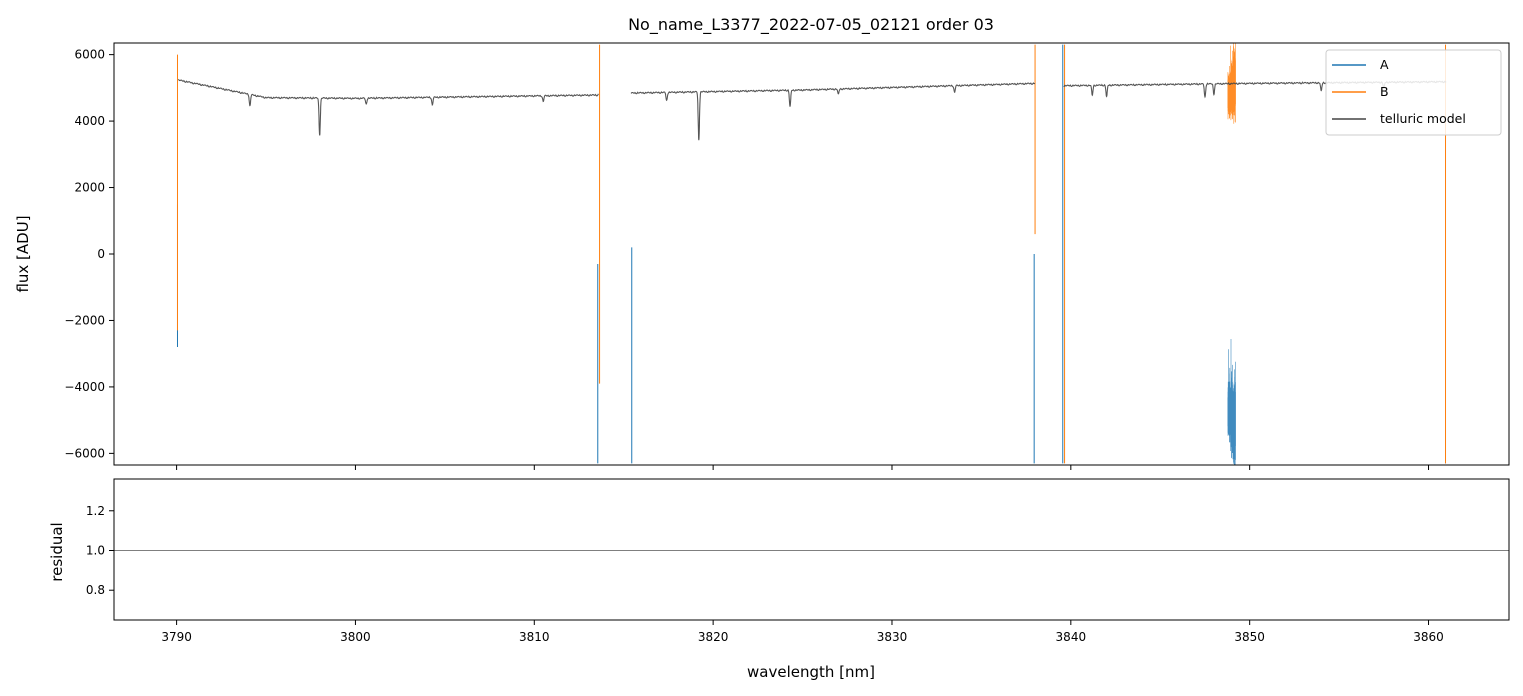 This screenshot has width=1523, height=696. What do you see at coordinates (95, 550) in the screenshot?
I see `bottom-ytick-label-1: 1.0` at bounding box center [95, 550].